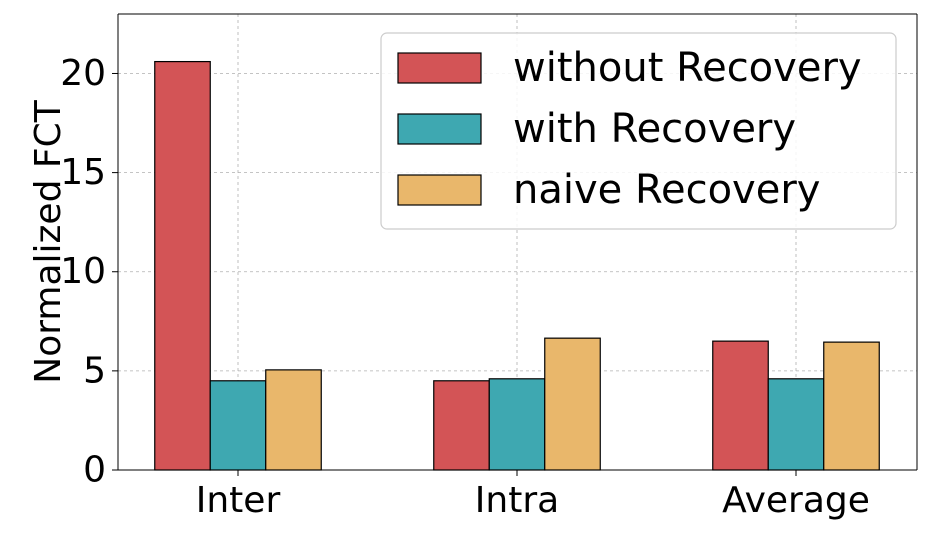 This screenshot has height=534, width=930. I want to click on x-tick-label: Inter, so click(238, 500).